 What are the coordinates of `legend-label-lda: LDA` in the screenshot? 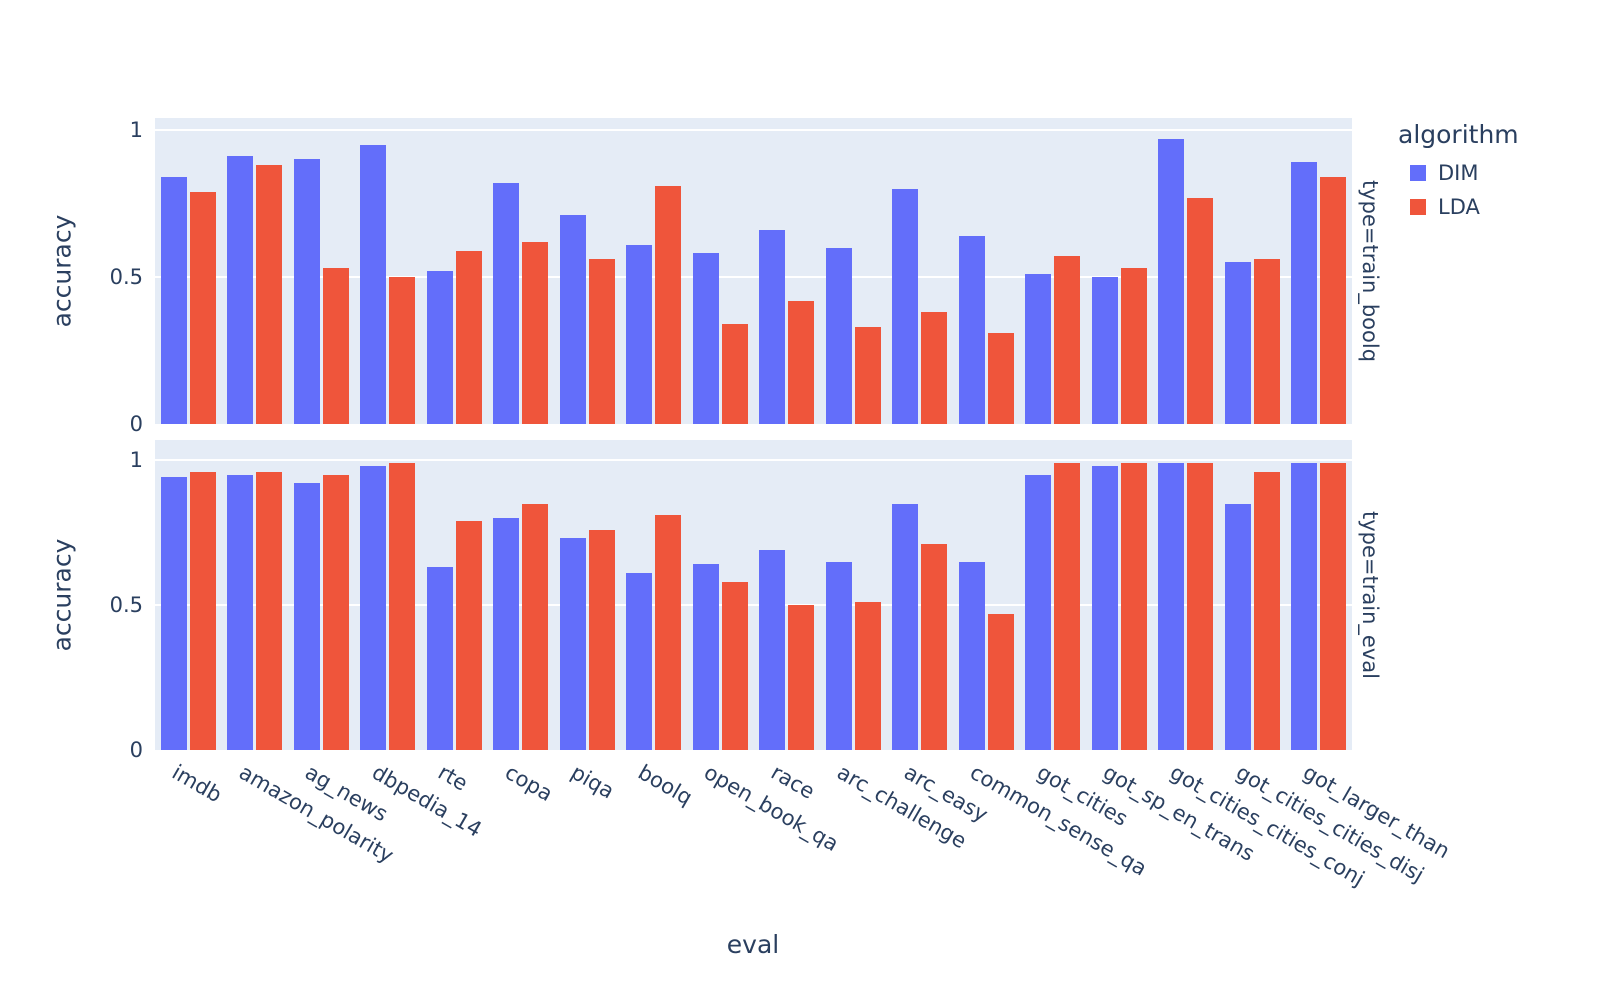 It's located at (1459, 207).